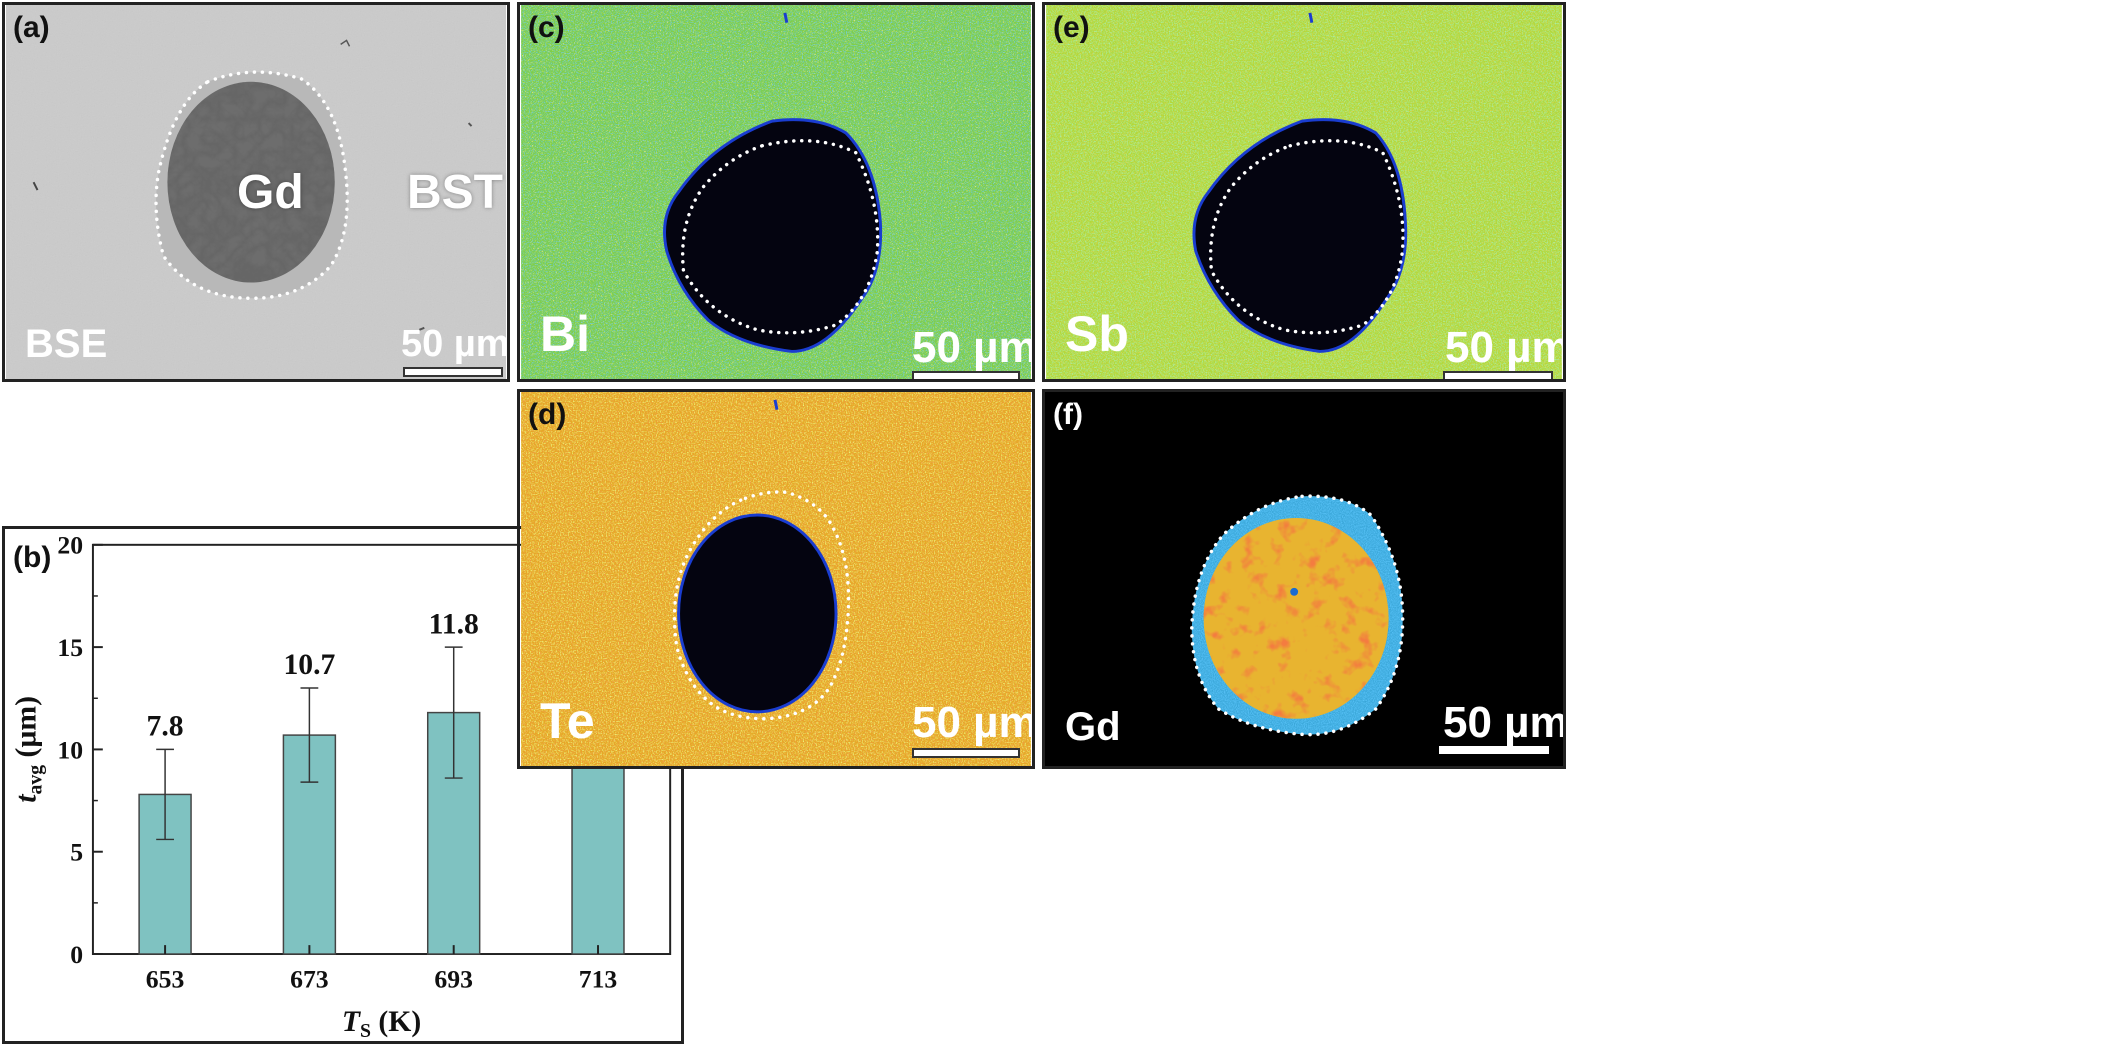 The image size is (2128, 1049). I want to click on bse-label: BSE, so click(66, 344).